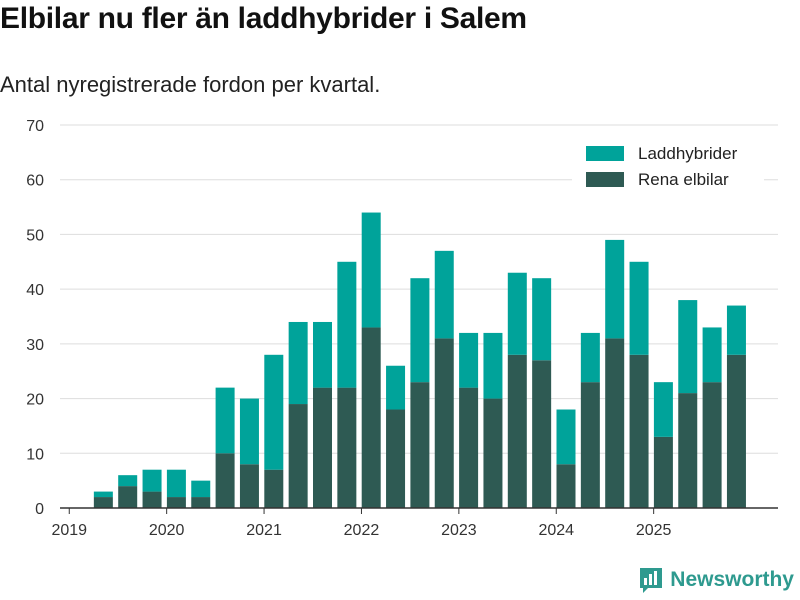  Describe the element at coordinates (35, 290) in the screenshot. I see `y-tick-label: 40` at that location.